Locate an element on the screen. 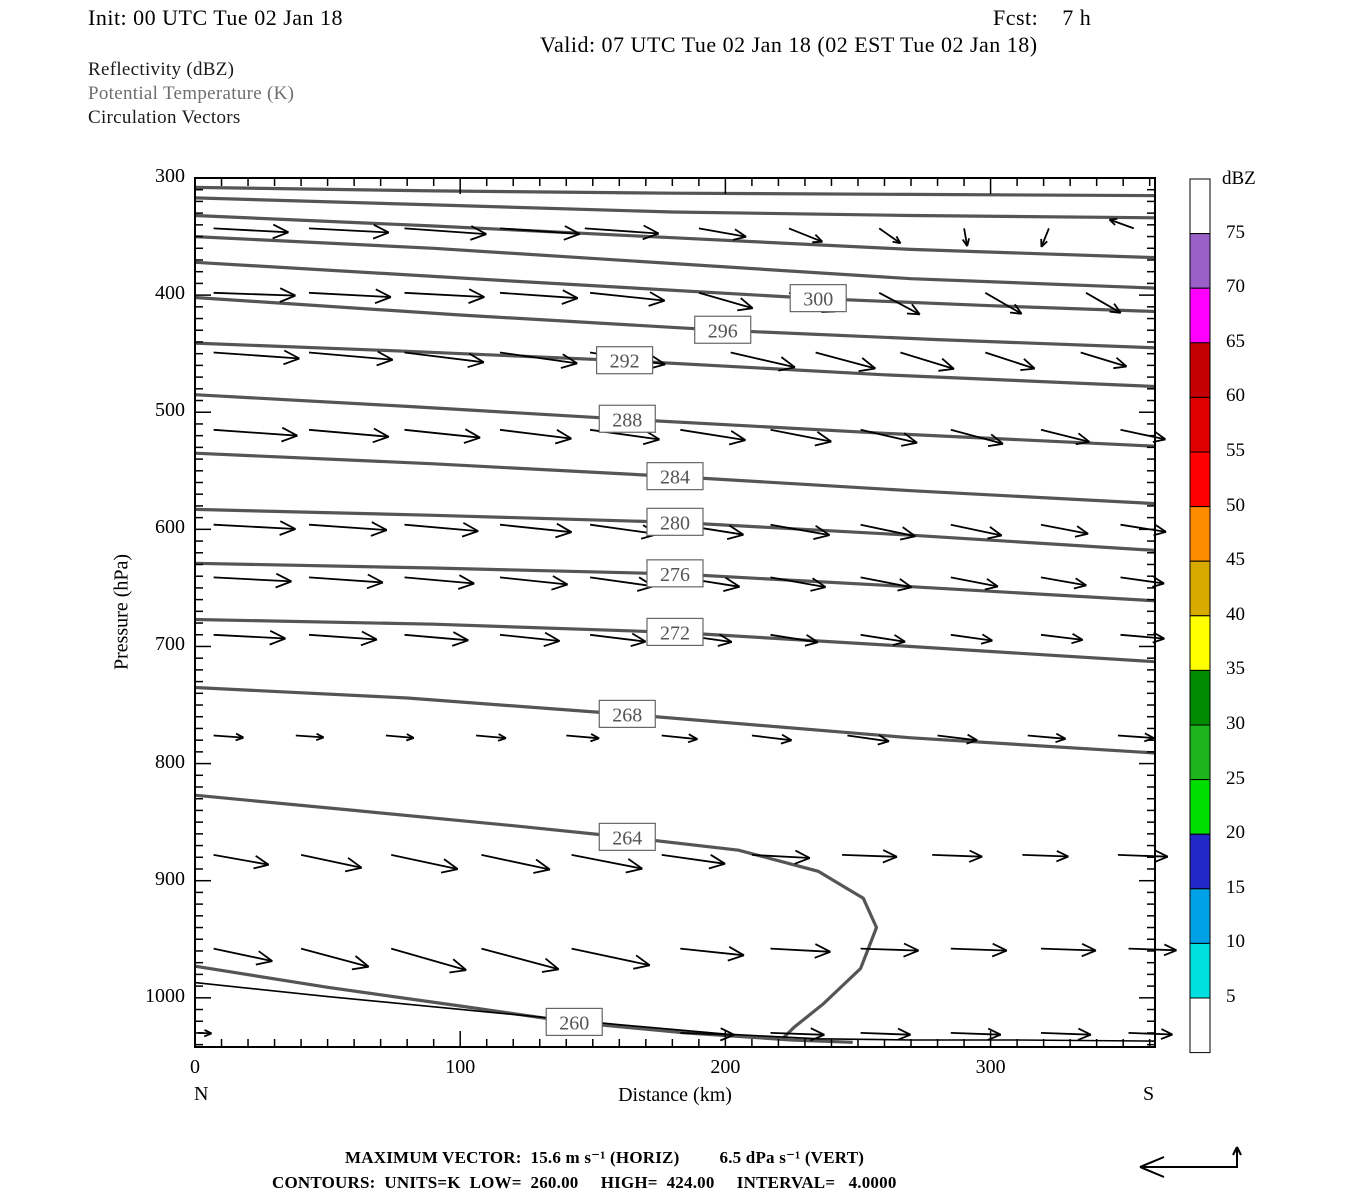  contour-label-268: 268 is located at coordinates (627, 715).